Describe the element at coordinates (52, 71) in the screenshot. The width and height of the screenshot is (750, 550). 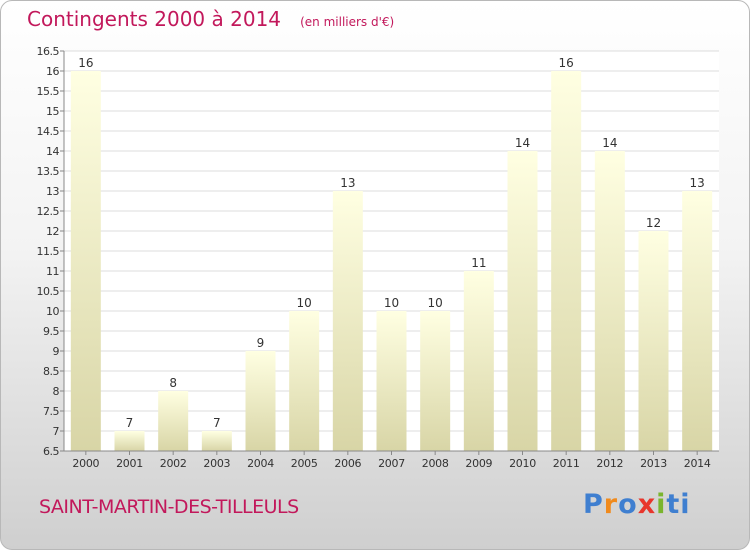
I see `y-tick-label: 16` at that location.